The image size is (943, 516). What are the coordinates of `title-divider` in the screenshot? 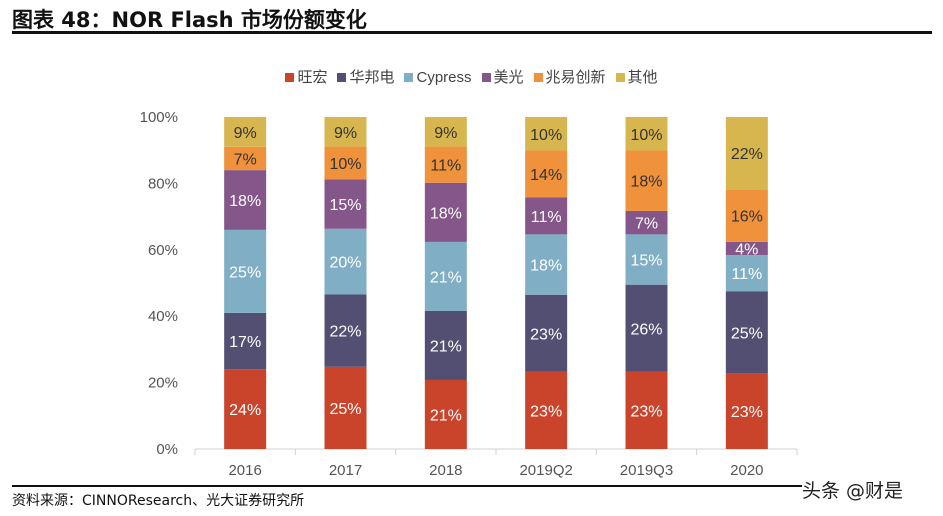 It's located at (472, 32).